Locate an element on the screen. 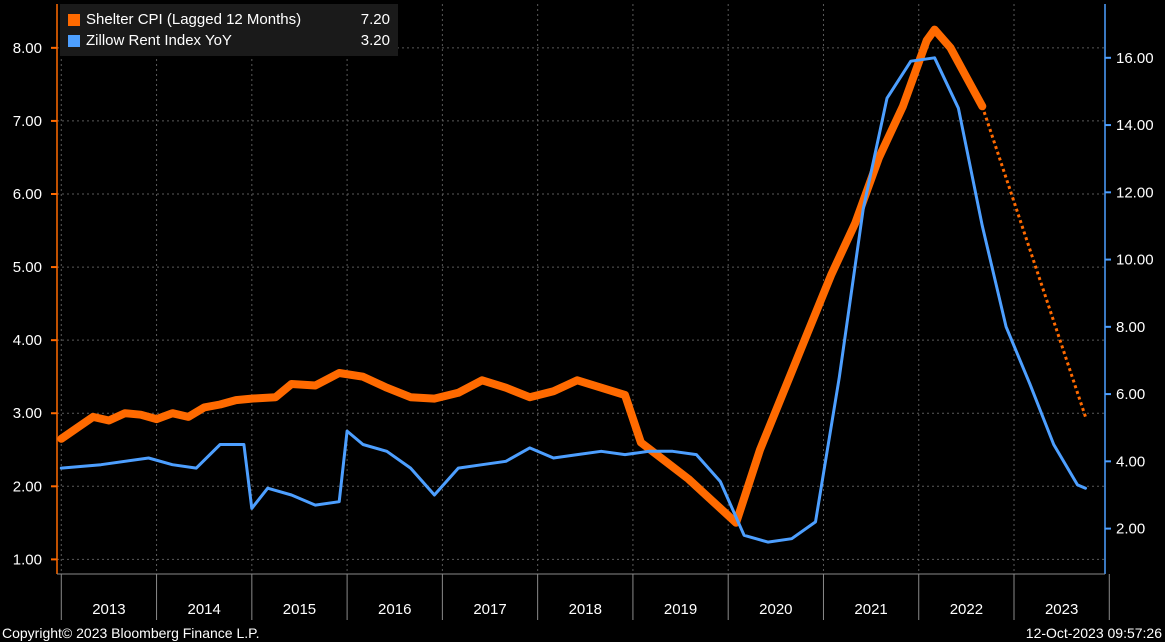 The width and height of the screenshot is (1165, 642). legend-value-zillow-rent: 3.20 is located at coordinates (375, 40).